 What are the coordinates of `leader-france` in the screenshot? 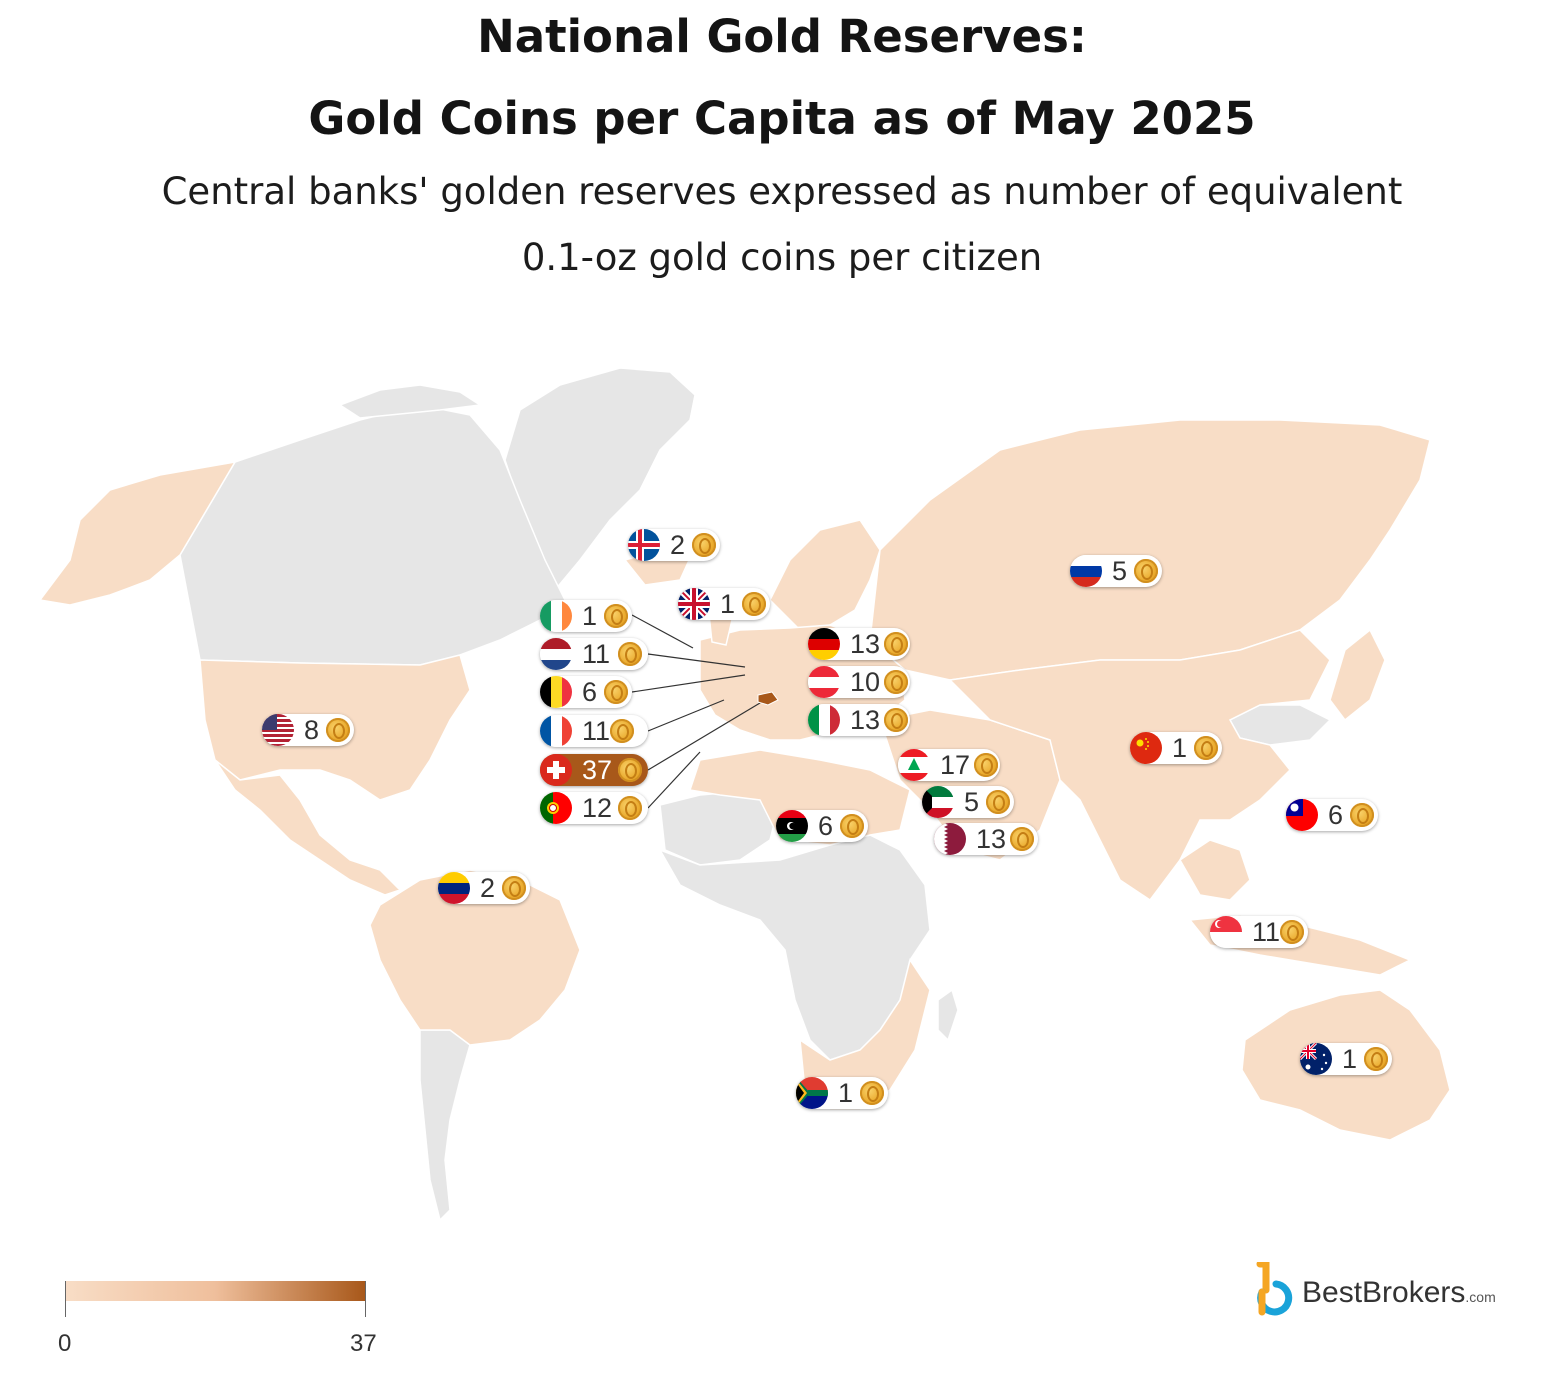 It's located at (686, 715).